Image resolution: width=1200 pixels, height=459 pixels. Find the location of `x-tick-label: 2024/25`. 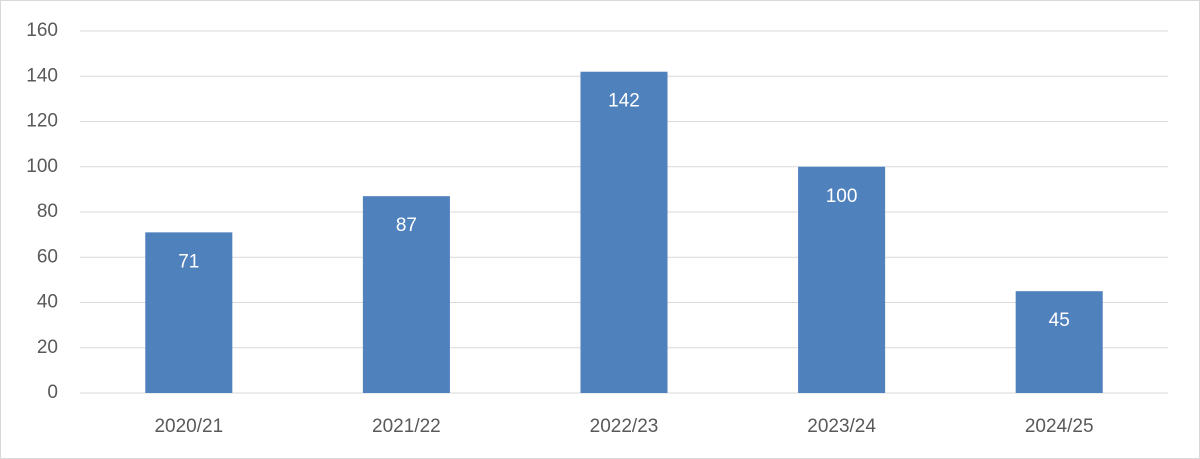

x-tick-label: 2024/25 is located at coordinates (1059, 426).